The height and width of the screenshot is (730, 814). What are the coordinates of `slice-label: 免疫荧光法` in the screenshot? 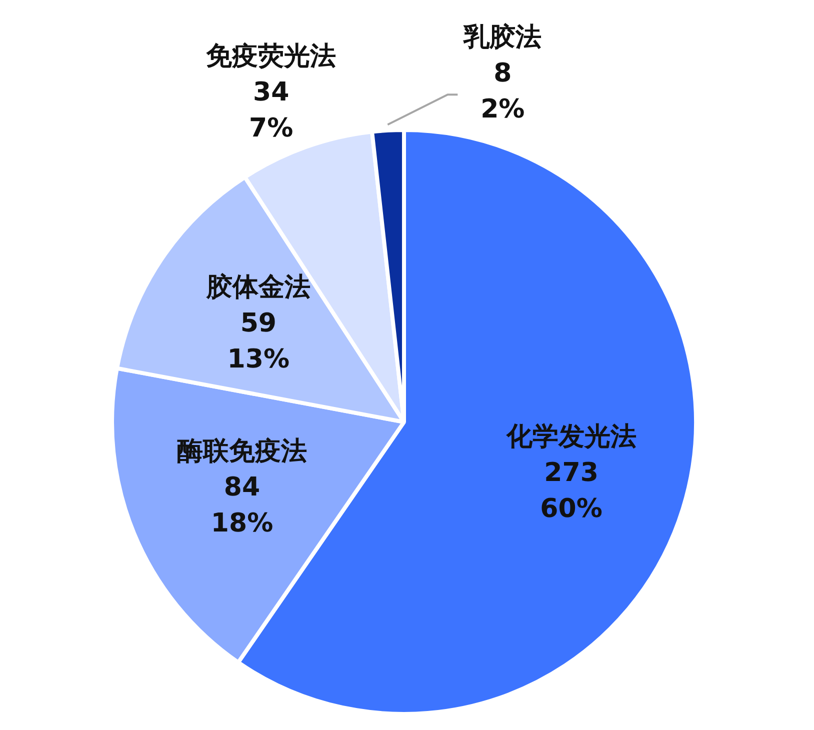 It's located at (271, 57).